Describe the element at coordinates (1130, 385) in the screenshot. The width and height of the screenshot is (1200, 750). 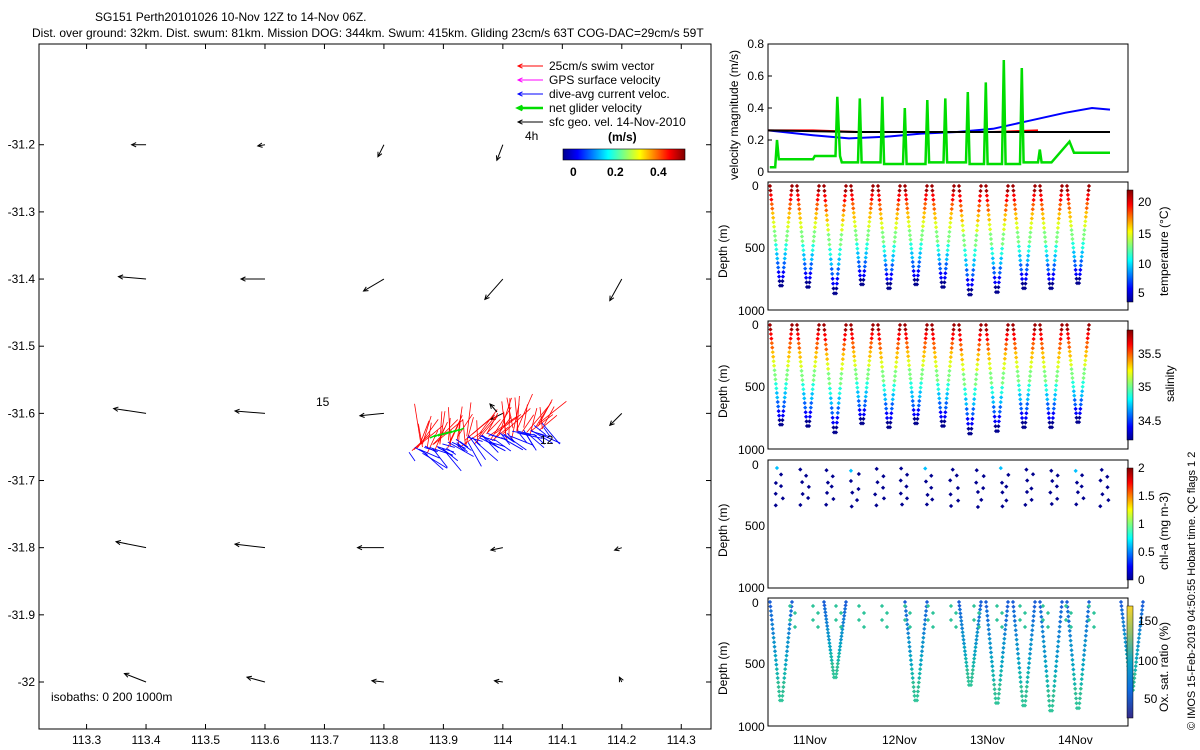
I see `salinity-colorbar` at that location.